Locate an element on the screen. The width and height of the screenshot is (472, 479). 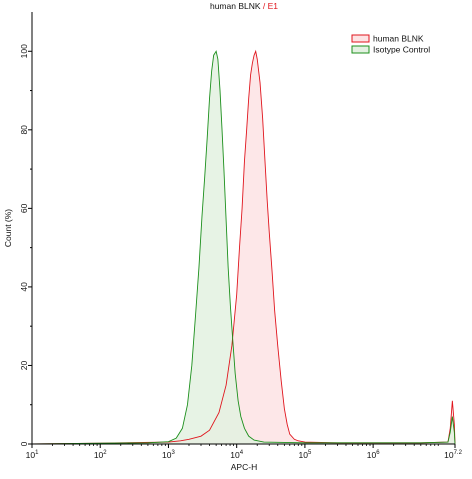
chart-title-gate: E1 is located at coordinates (273, 6).